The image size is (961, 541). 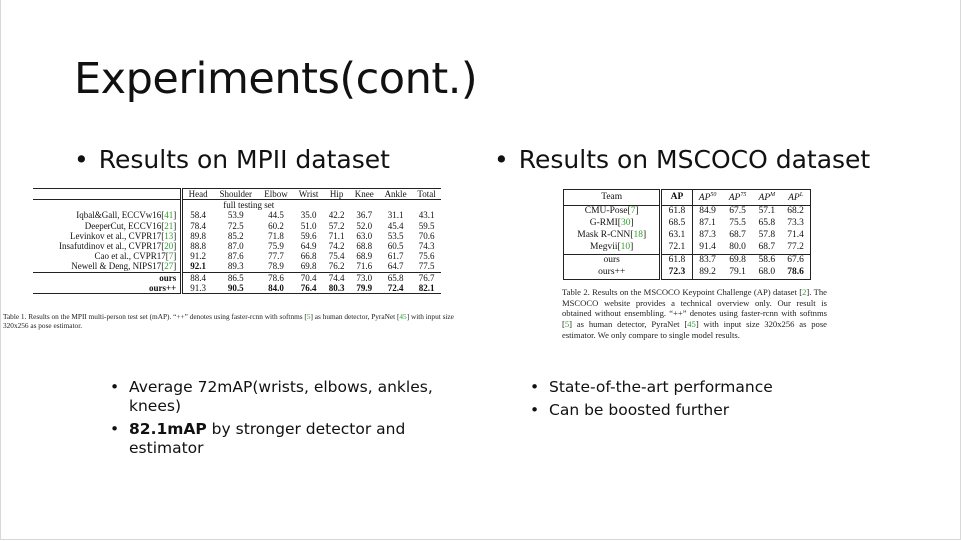 I want to click on table-row: ours 61.8 83.7 69.8 58.6 67.6, so click(x=687, y=260).